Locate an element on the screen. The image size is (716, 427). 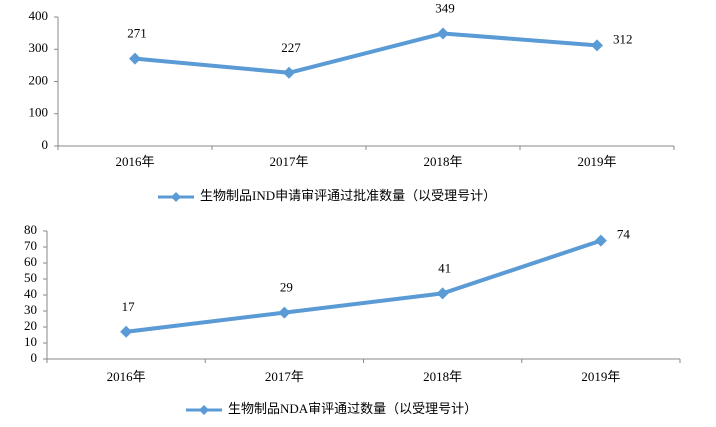
y-tick-label: 30 is located at coordinates (30, 309).